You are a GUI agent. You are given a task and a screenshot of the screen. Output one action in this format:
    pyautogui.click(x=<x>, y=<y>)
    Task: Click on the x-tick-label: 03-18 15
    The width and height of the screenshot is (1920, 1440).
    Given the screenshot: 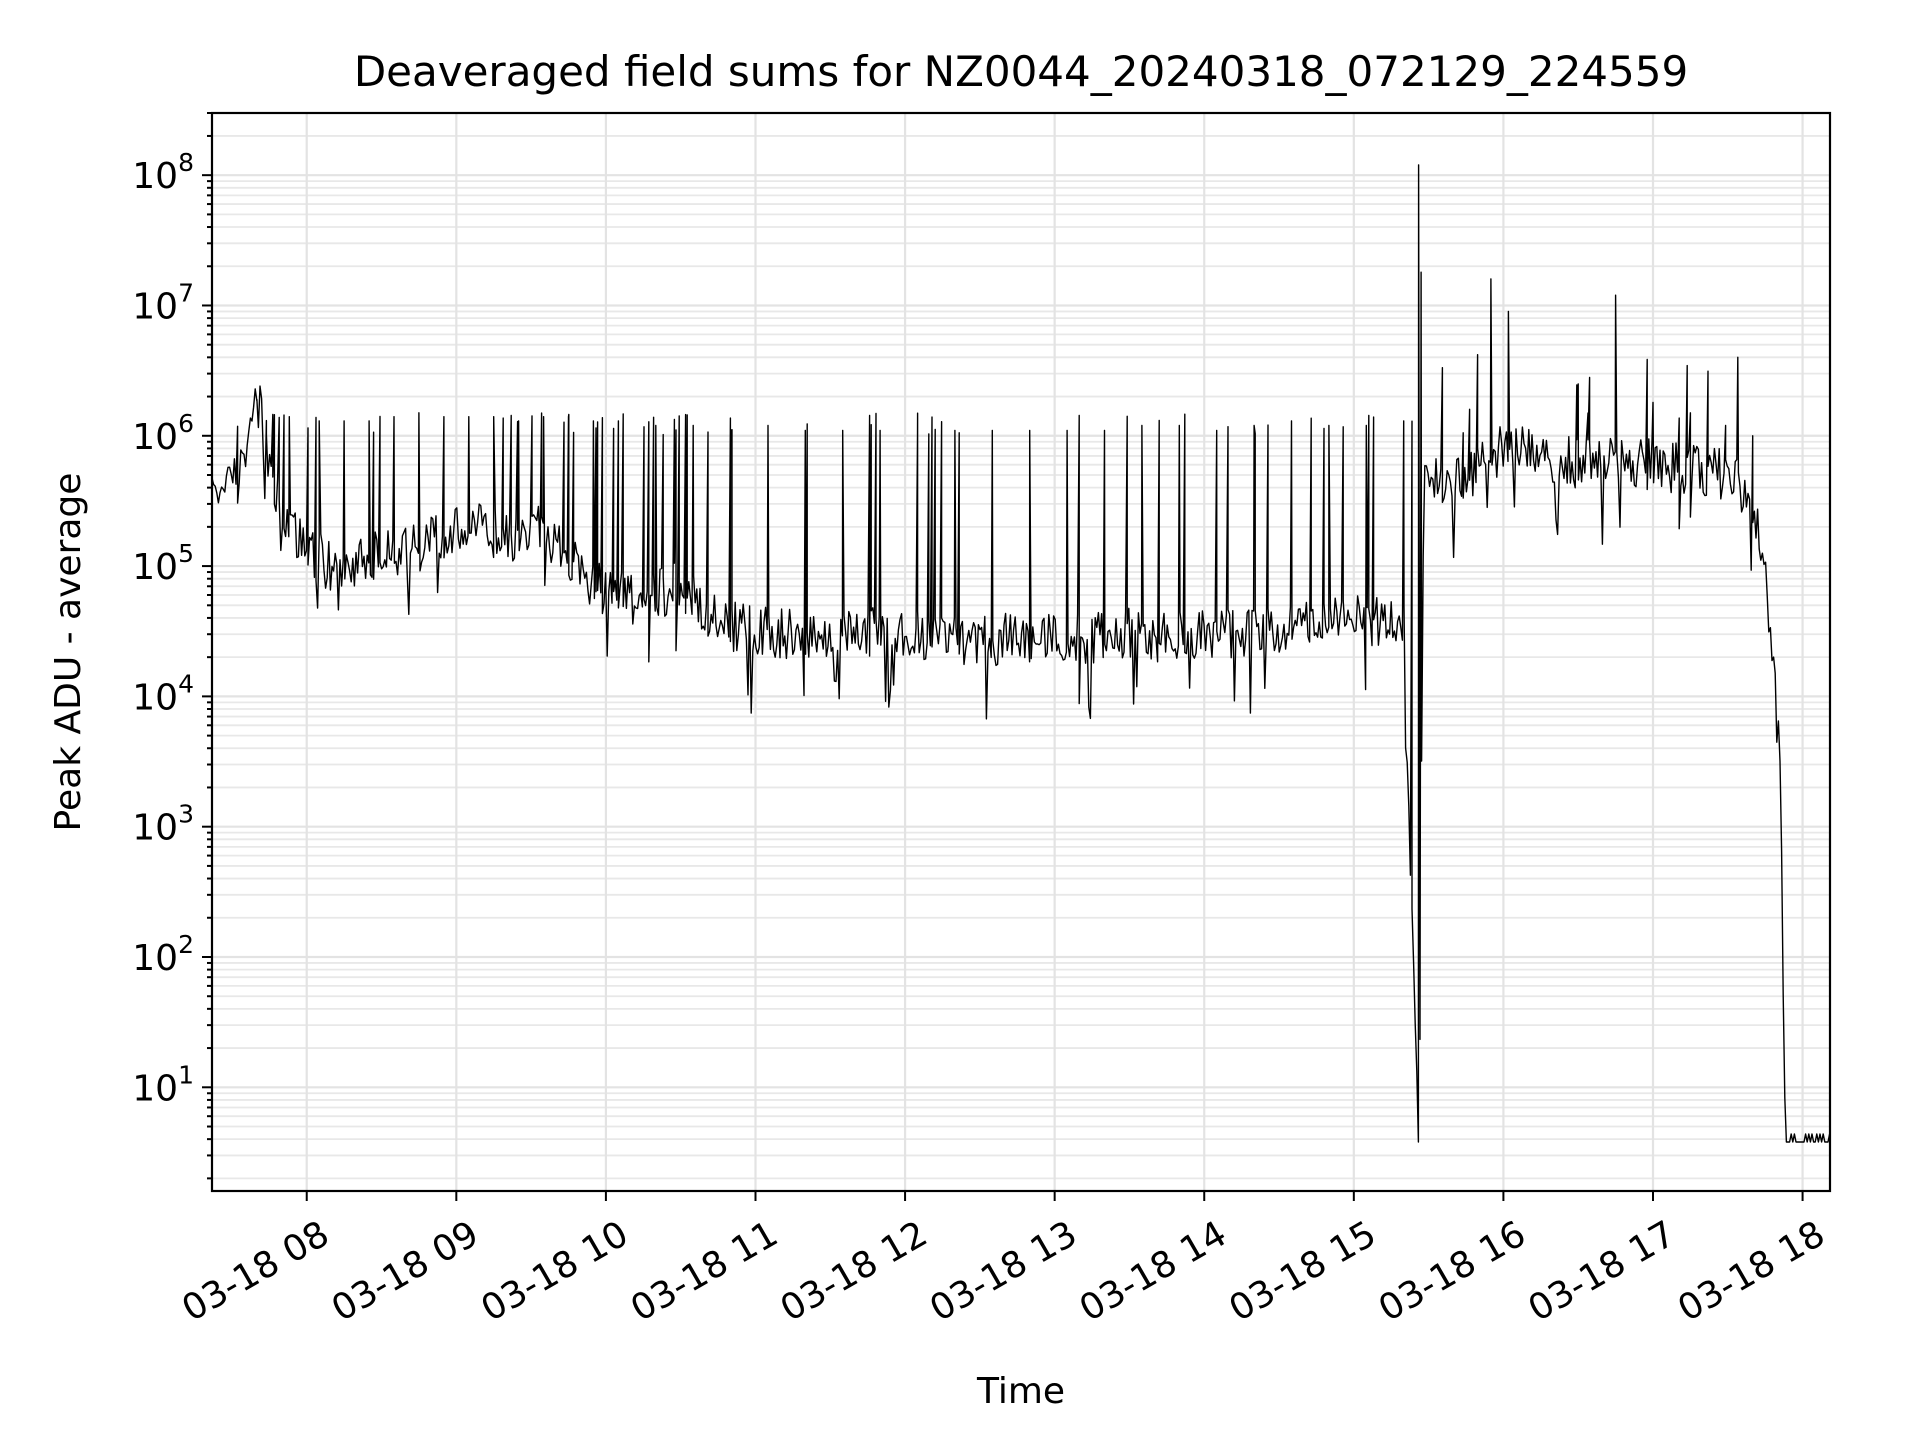 What is the action you would take?
    pyautogui.click(x=1302, y=1271)
    